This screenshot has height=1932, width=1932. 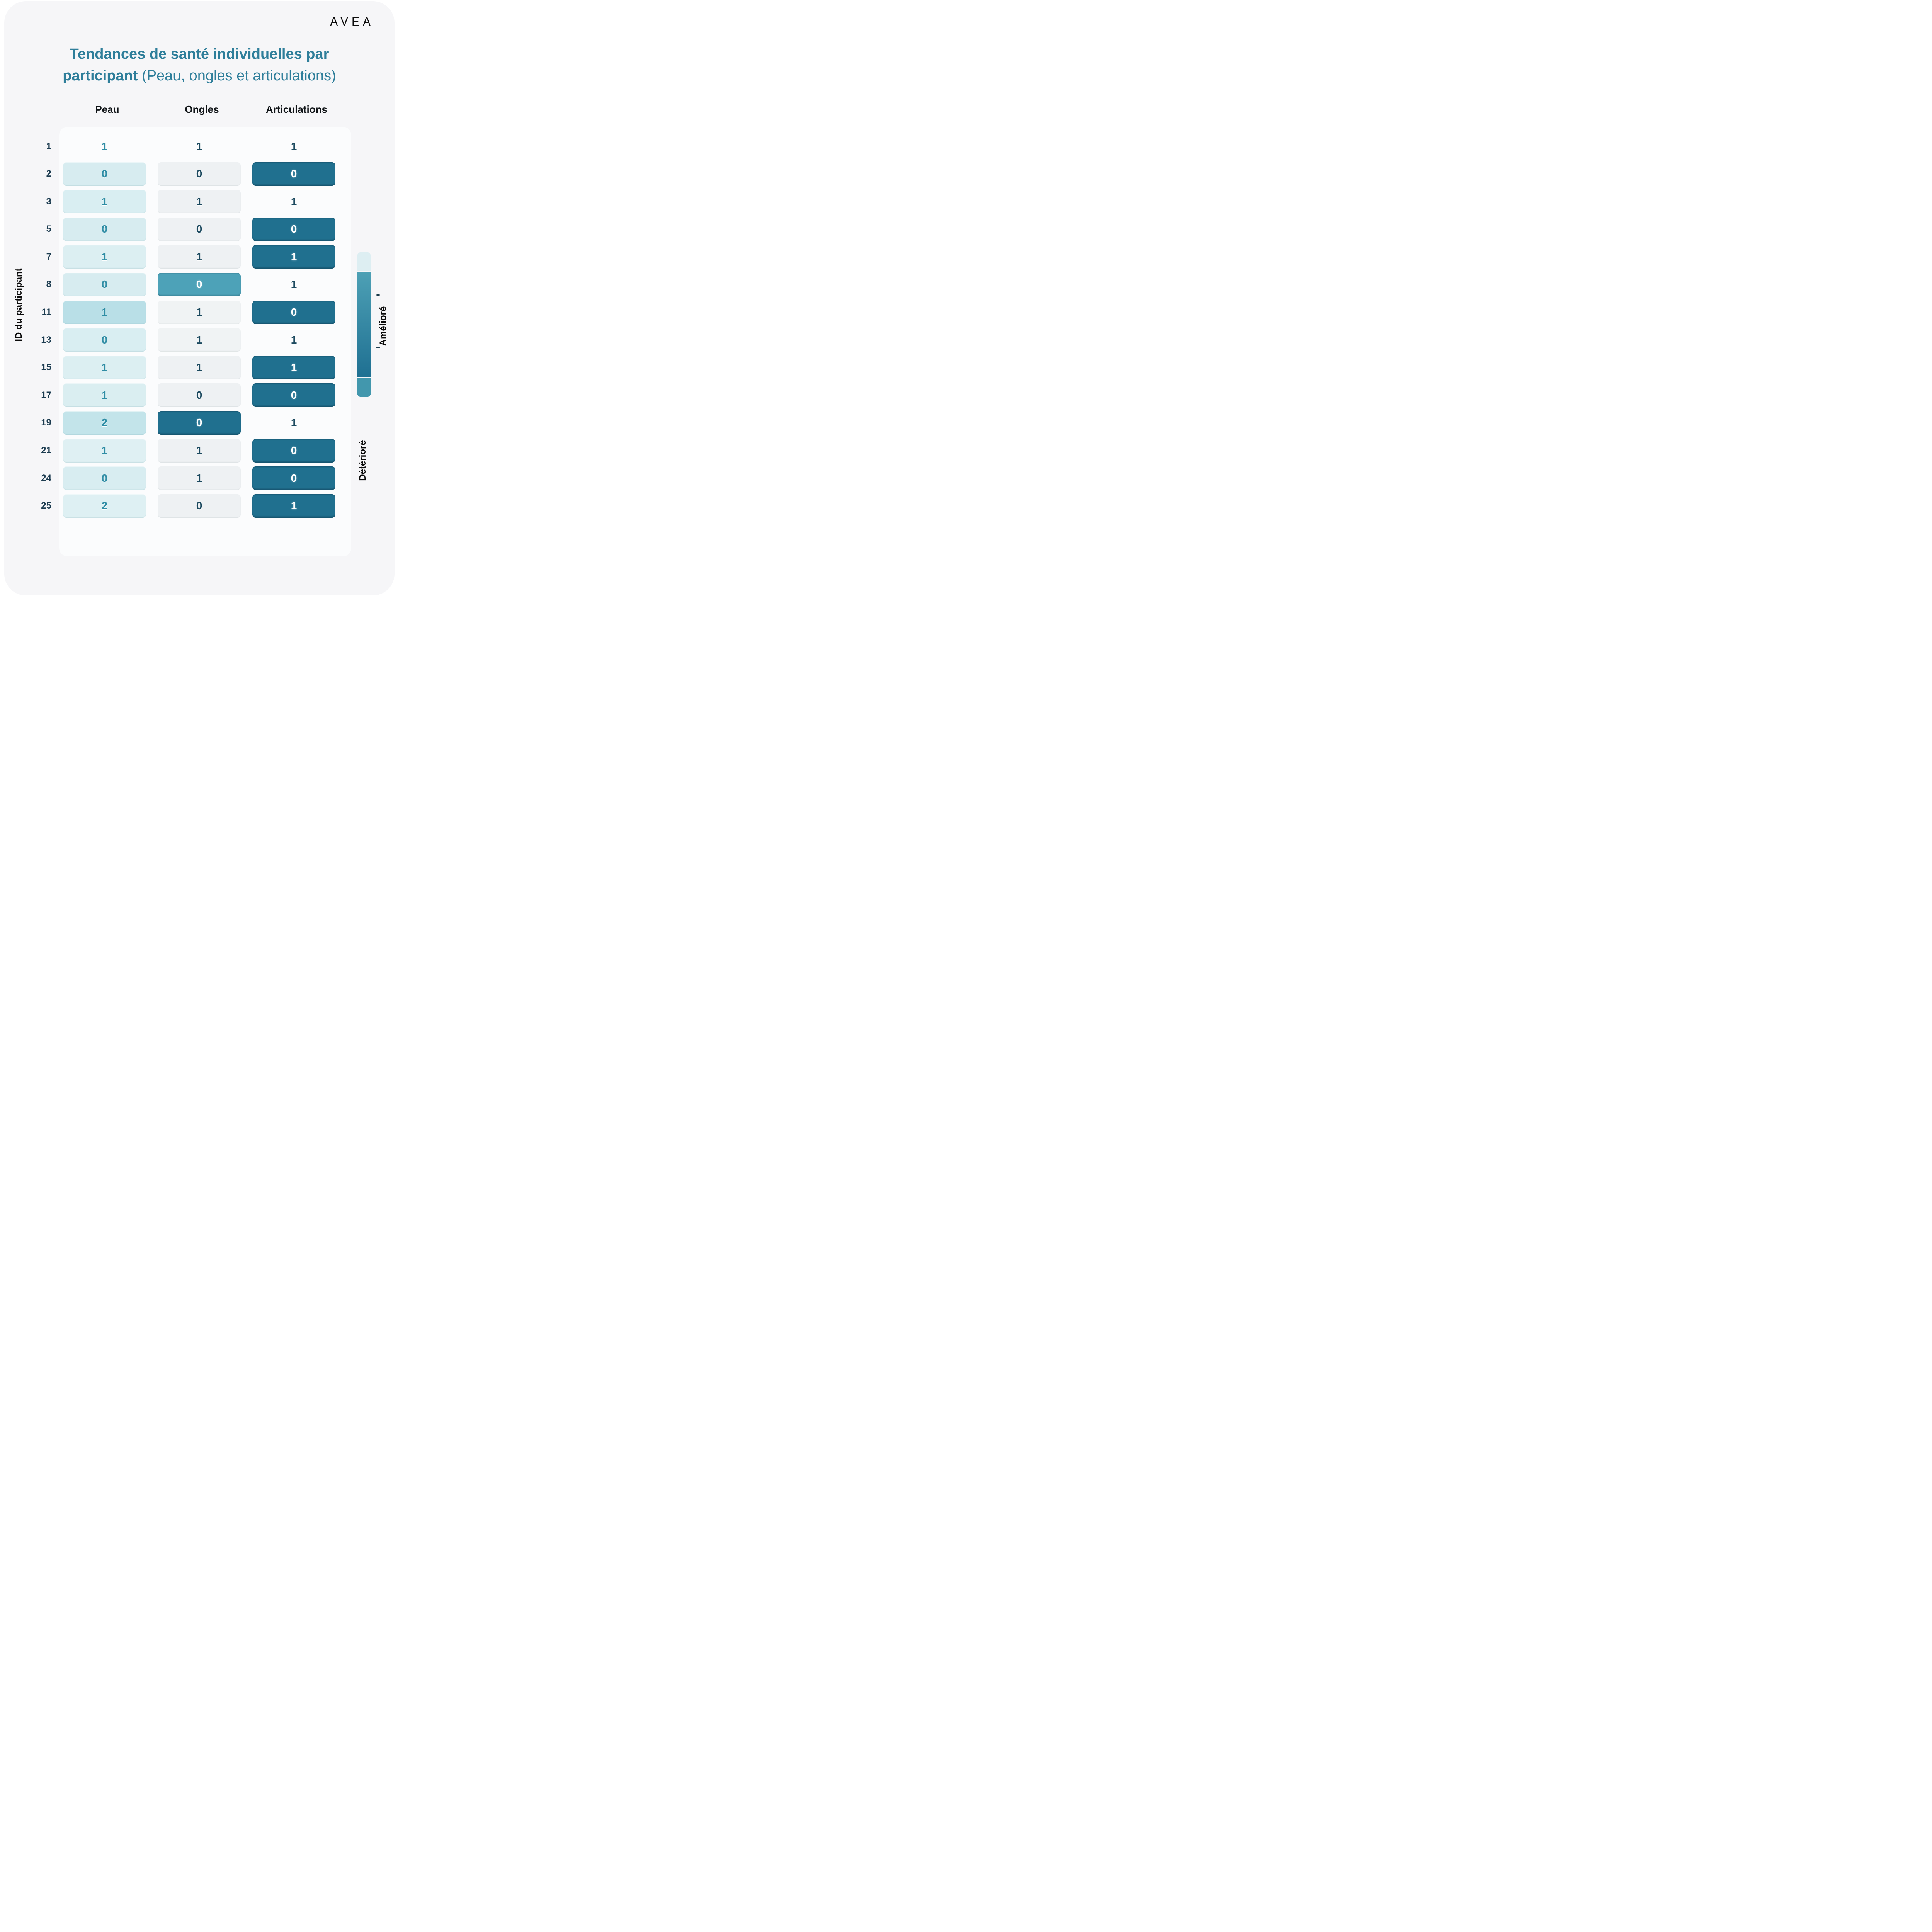 What do you see at coordinates (296, 110) in the screenshot?
I see `column-header-articulations: Articulations` at bounding box center [296, 110].